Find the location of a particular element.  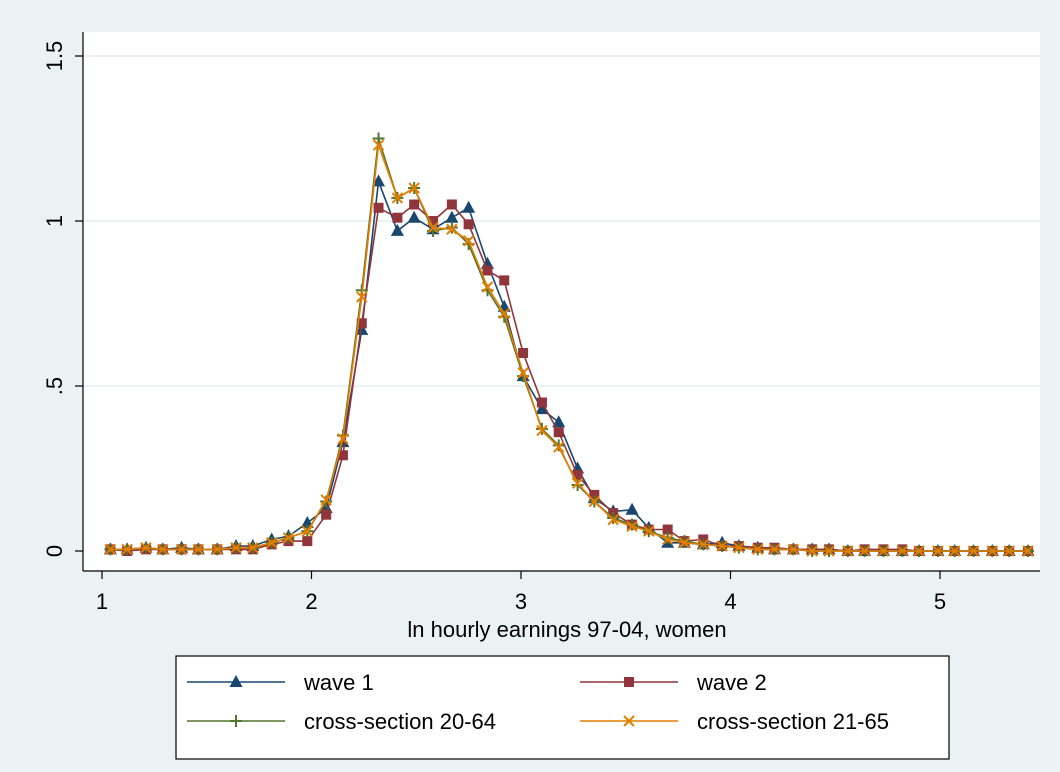

legend-item-cross-section-20-64: cross-section 20-64 is located at coordinates (341, 721).